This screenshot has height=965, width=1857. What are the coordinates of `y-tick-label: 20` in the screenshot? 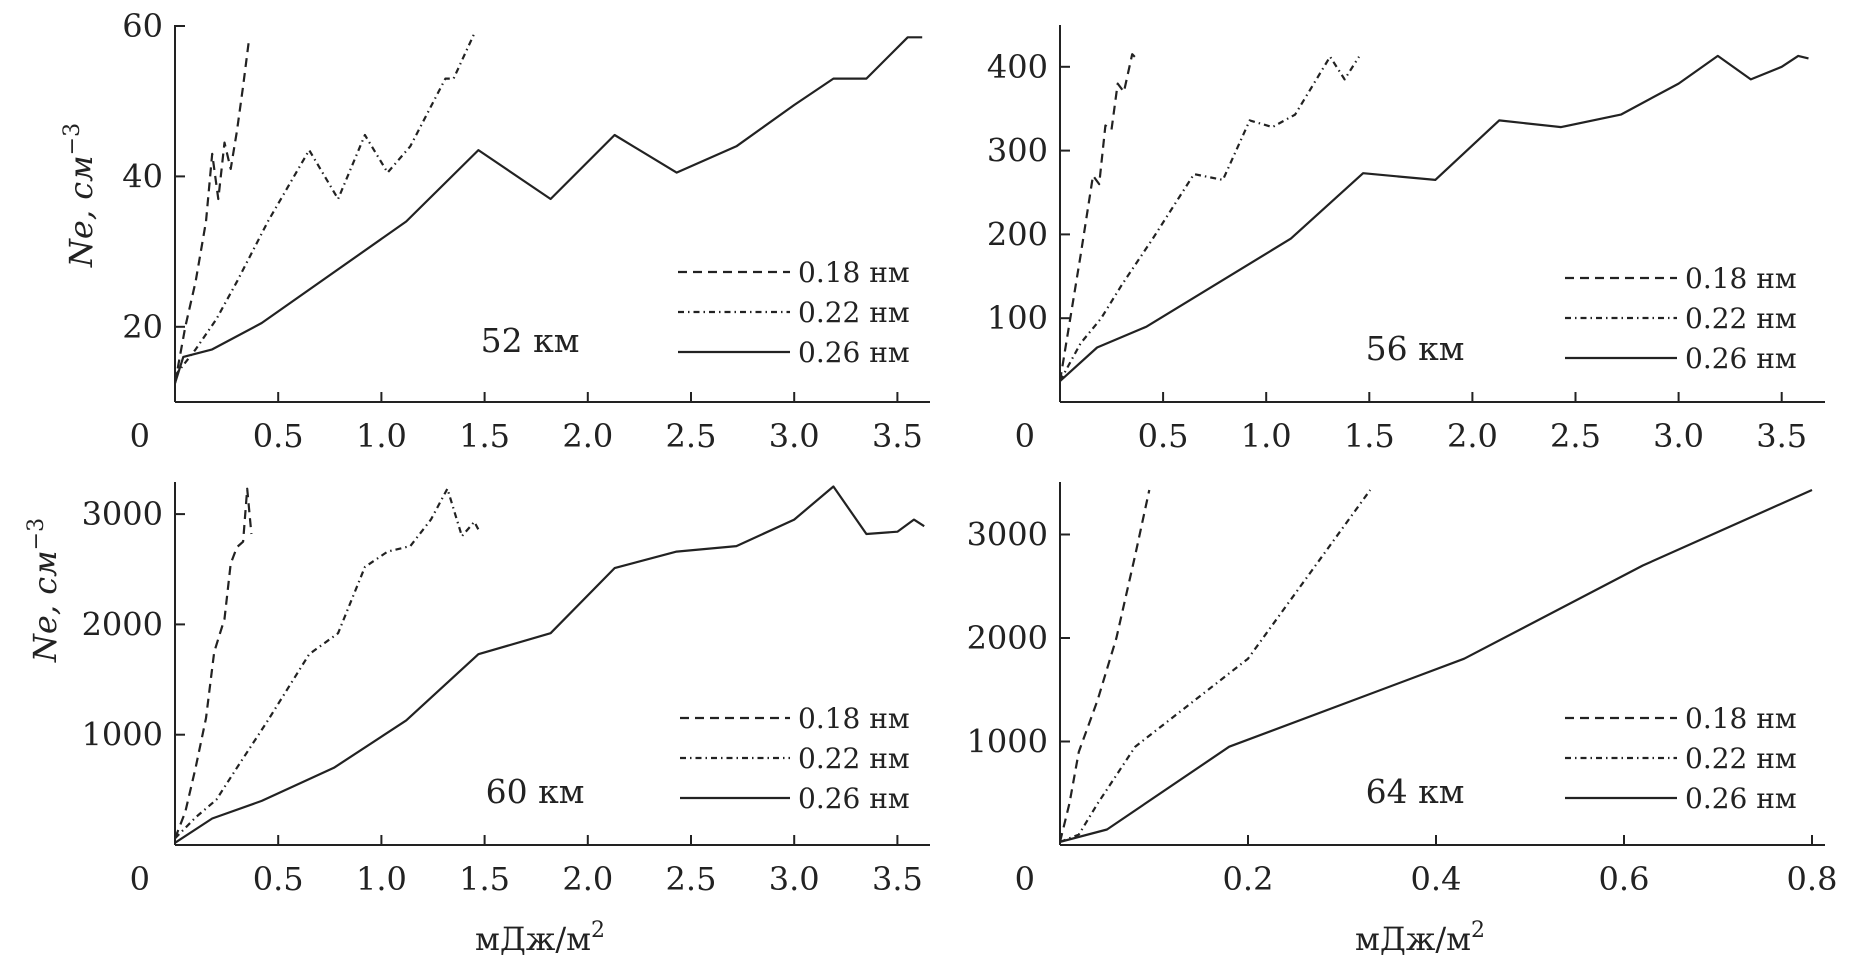 It's located at (142, 327).